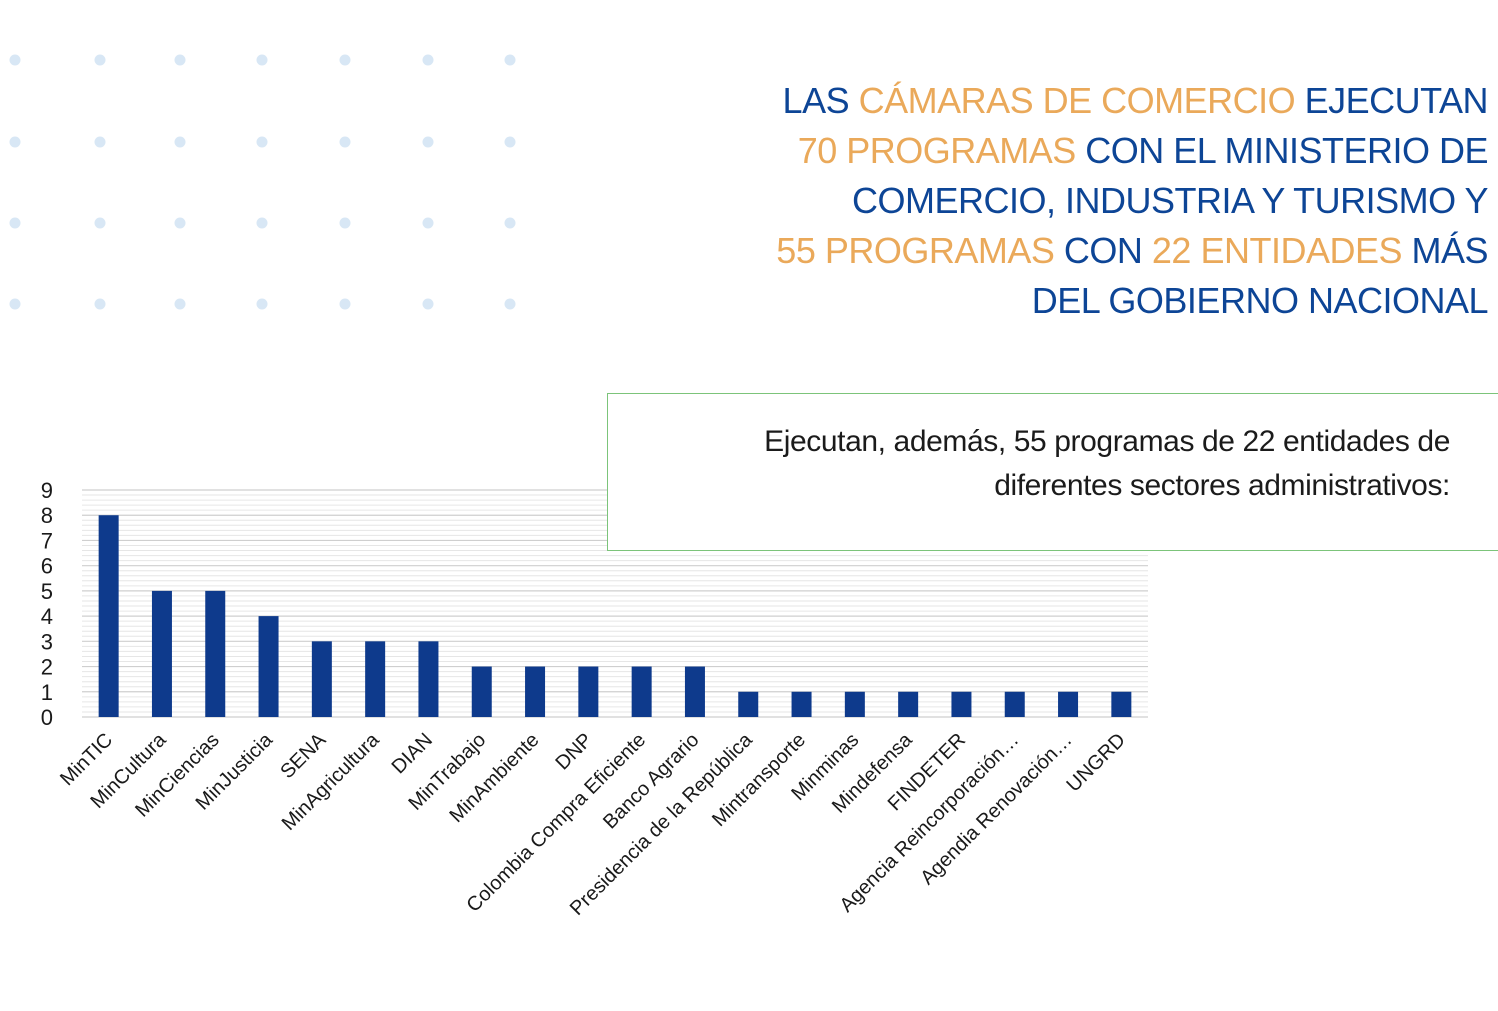 The image size is (1498, 1011). What do you see at coordinates (1392, 100) in the screenshot?
I see `headline-text: EJECUTAN` at bounding box center [1392, 100].